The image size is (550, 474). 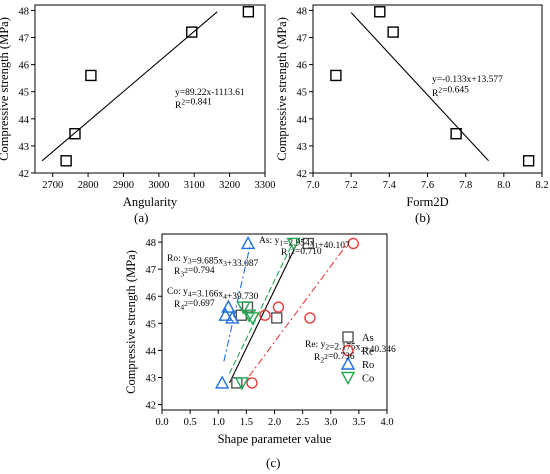 I want to click on legend-marker-co, so click(x=348, y=378).